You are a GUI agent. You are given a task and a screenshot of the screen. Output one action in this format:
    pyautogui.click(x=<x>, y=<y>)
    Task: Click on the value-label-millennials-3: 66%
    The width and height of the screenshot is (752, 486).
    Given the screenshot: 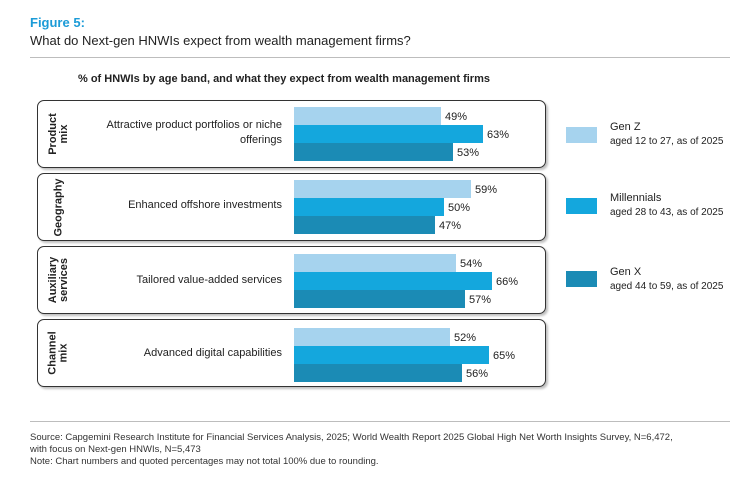 What is the action you would take?
    pyautogui.click(x=507, y=282)
    